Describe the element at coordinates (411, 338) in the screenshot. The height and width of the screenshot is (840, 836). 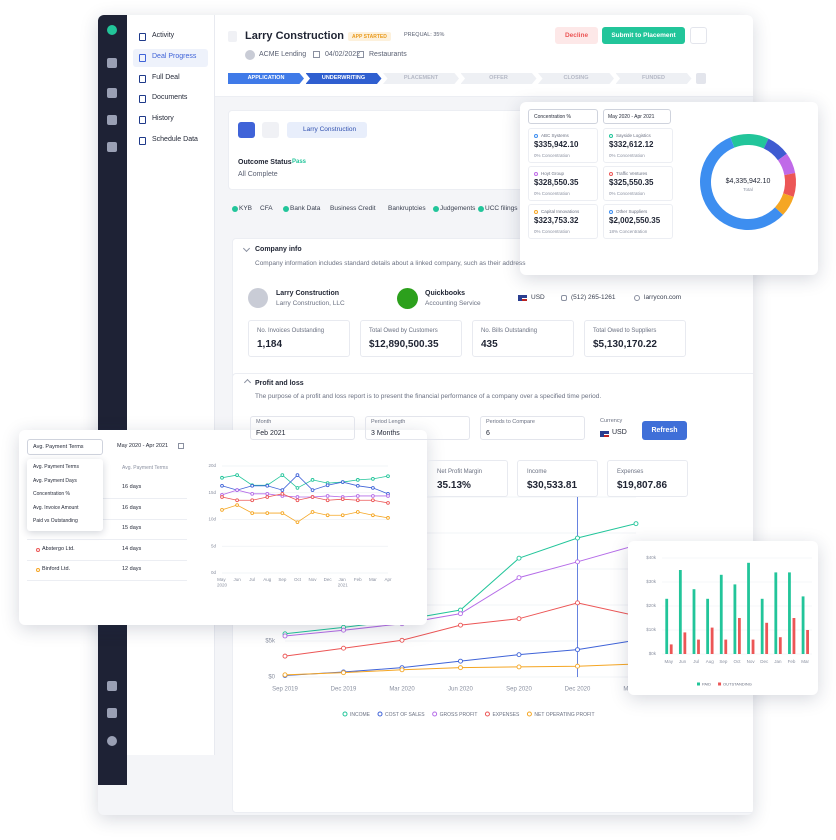
I see `stat-box: Total Owed by Customers $12,890,500.35` at that location.